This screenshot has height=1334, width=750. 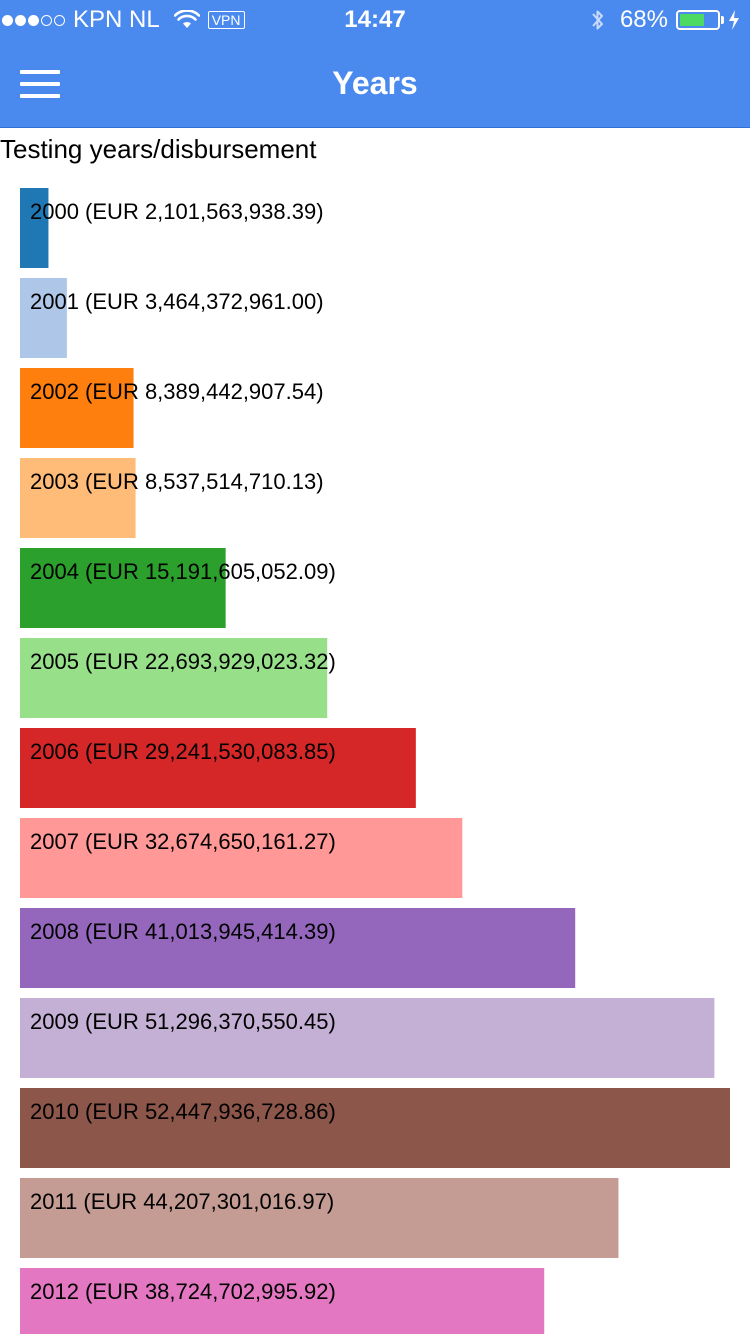 What do you see at coordinates (319, 1218) in the screenshot?
I see `bar-2011` at bounding box center [319, 1218].